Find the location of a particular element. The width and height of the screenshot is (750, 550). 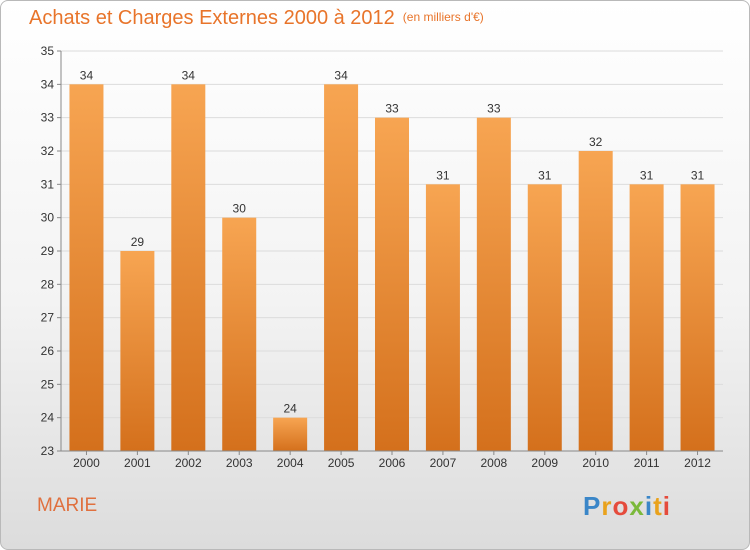

logo-letter: t is located at coordinates (658, 506).